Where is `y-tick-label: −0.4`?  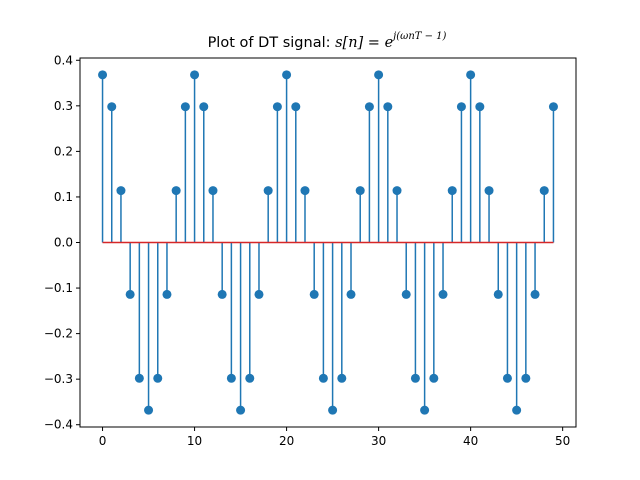
y-tick-label: −0.4 is located at coordinates (58, 425).